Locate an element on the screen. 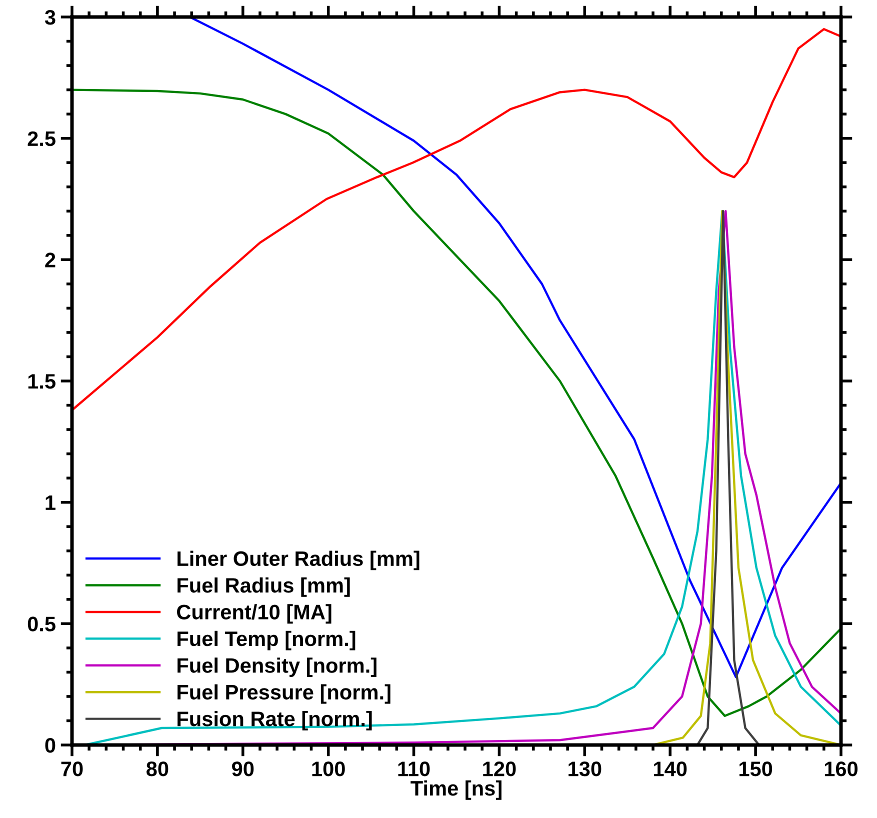 This screenshot has width=877, height=818. x-tick-label: 100 is located at coordinates (328, 769).